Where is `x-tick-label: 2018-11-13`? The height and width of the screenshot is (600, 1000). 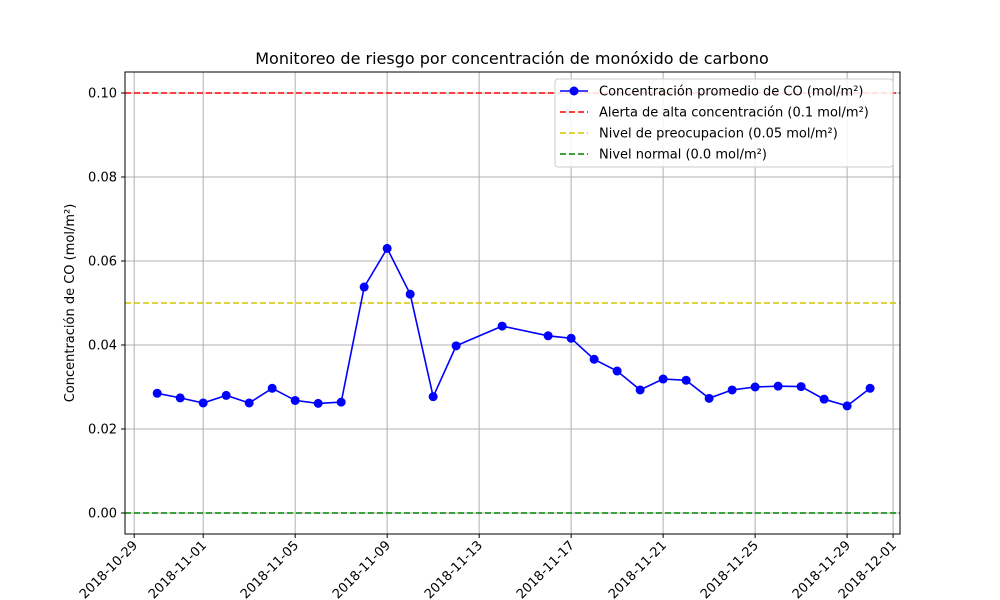 x-tick-label: 2018-11-13 is located at coordinates (454, 569).